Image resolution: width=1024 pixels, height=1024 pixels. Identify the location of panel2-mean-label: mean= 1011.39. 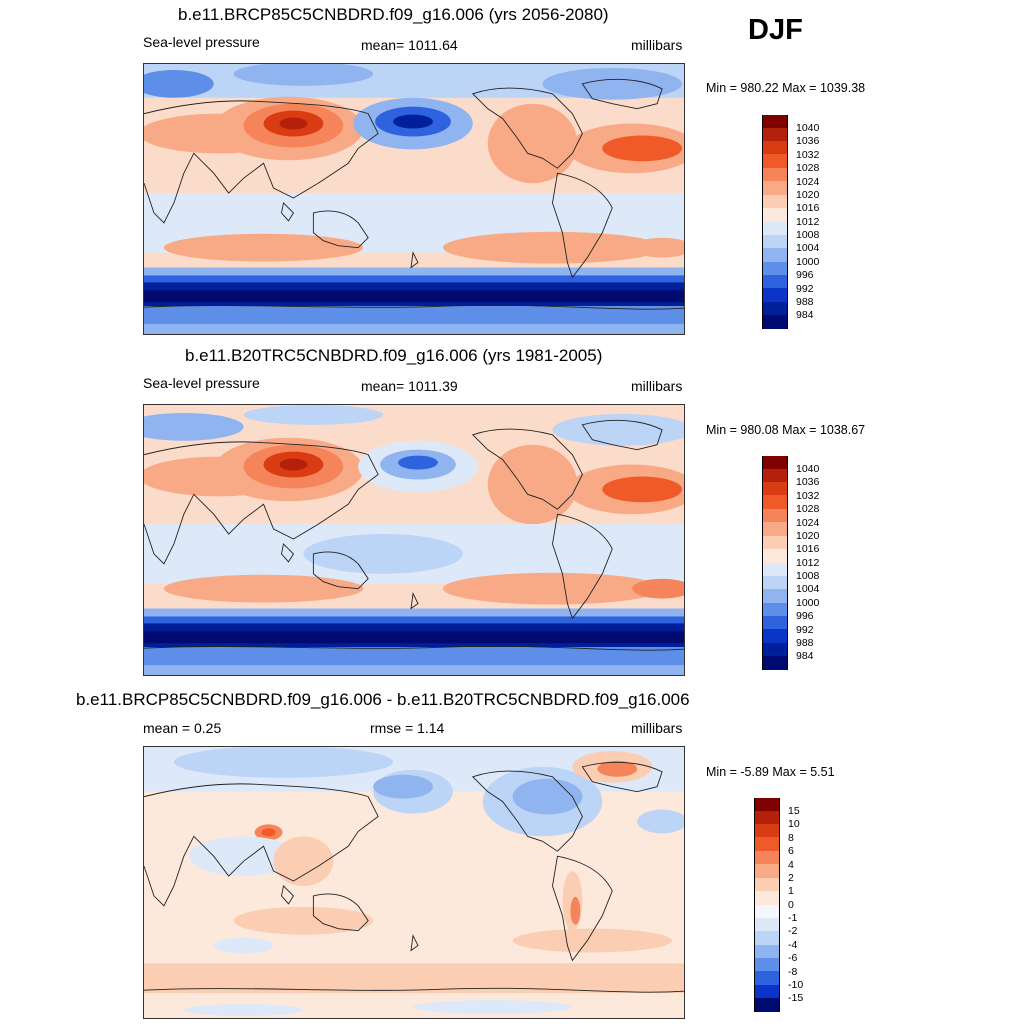
(409, 386).